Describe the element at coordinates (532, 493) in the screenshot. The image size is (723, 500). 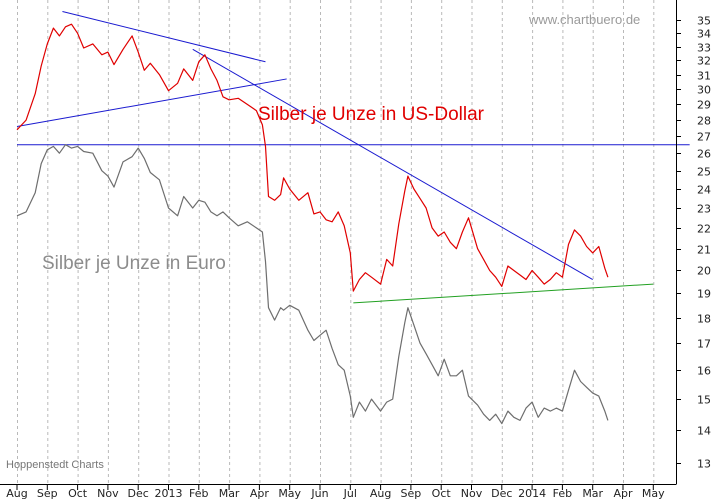
I see `x-tick-label: 2014` at that location.